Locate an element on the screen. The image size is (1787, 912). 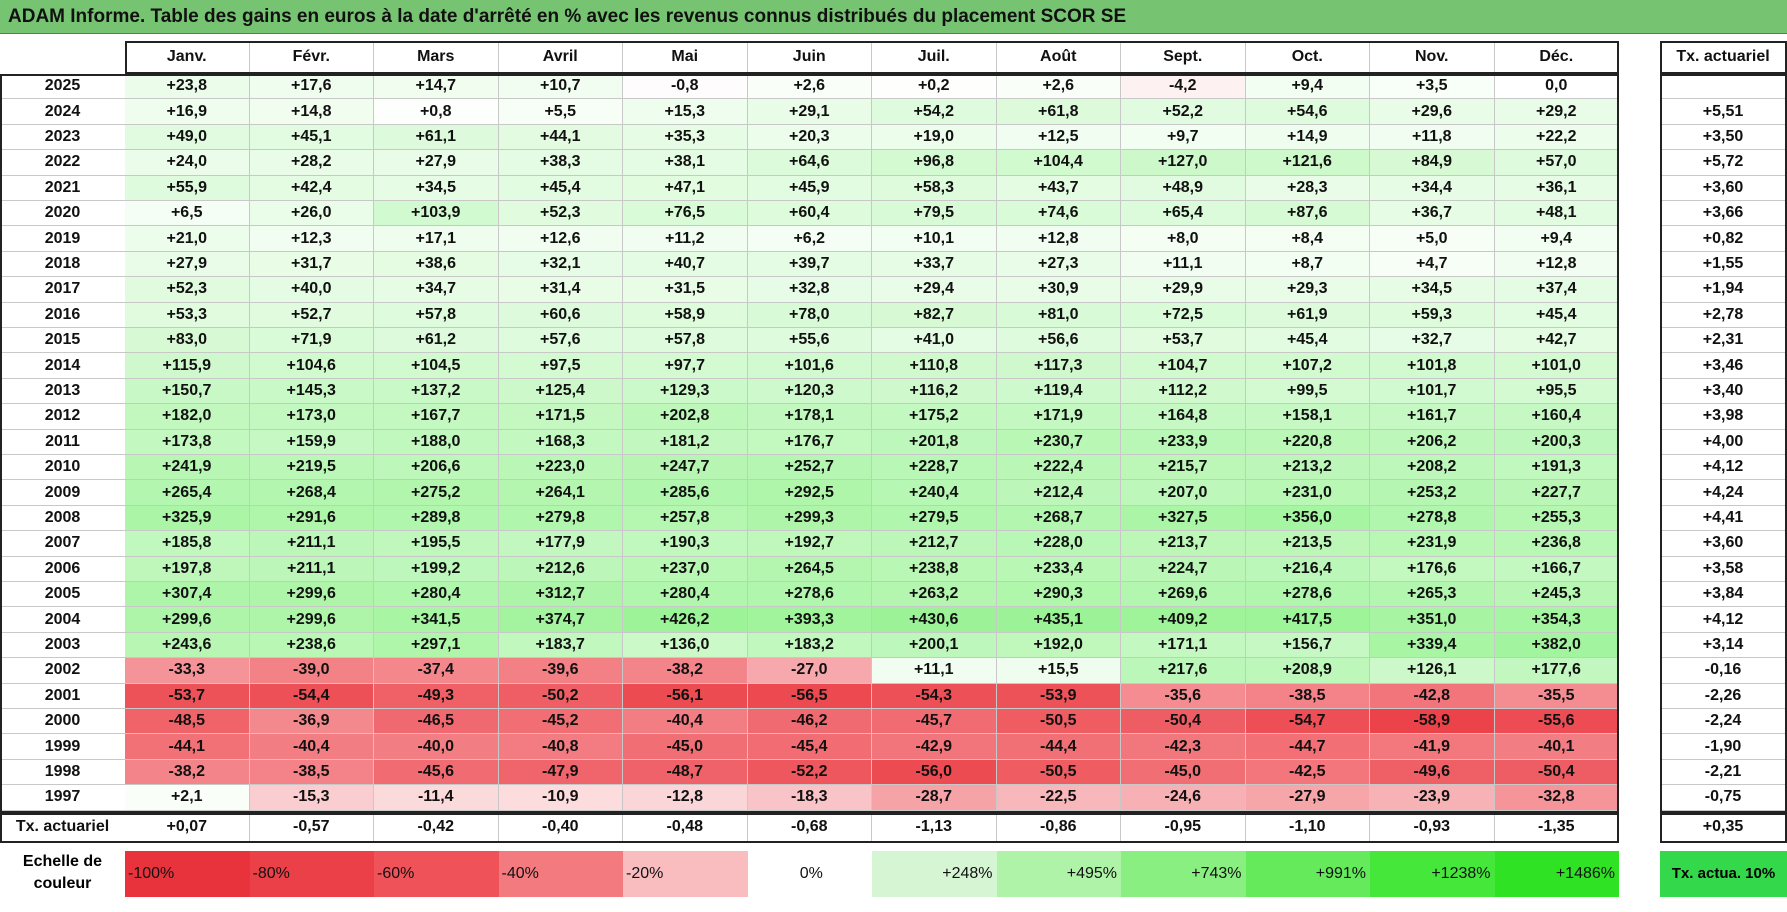
gain-cell: +15,3 is located at coordinates (685, 112).